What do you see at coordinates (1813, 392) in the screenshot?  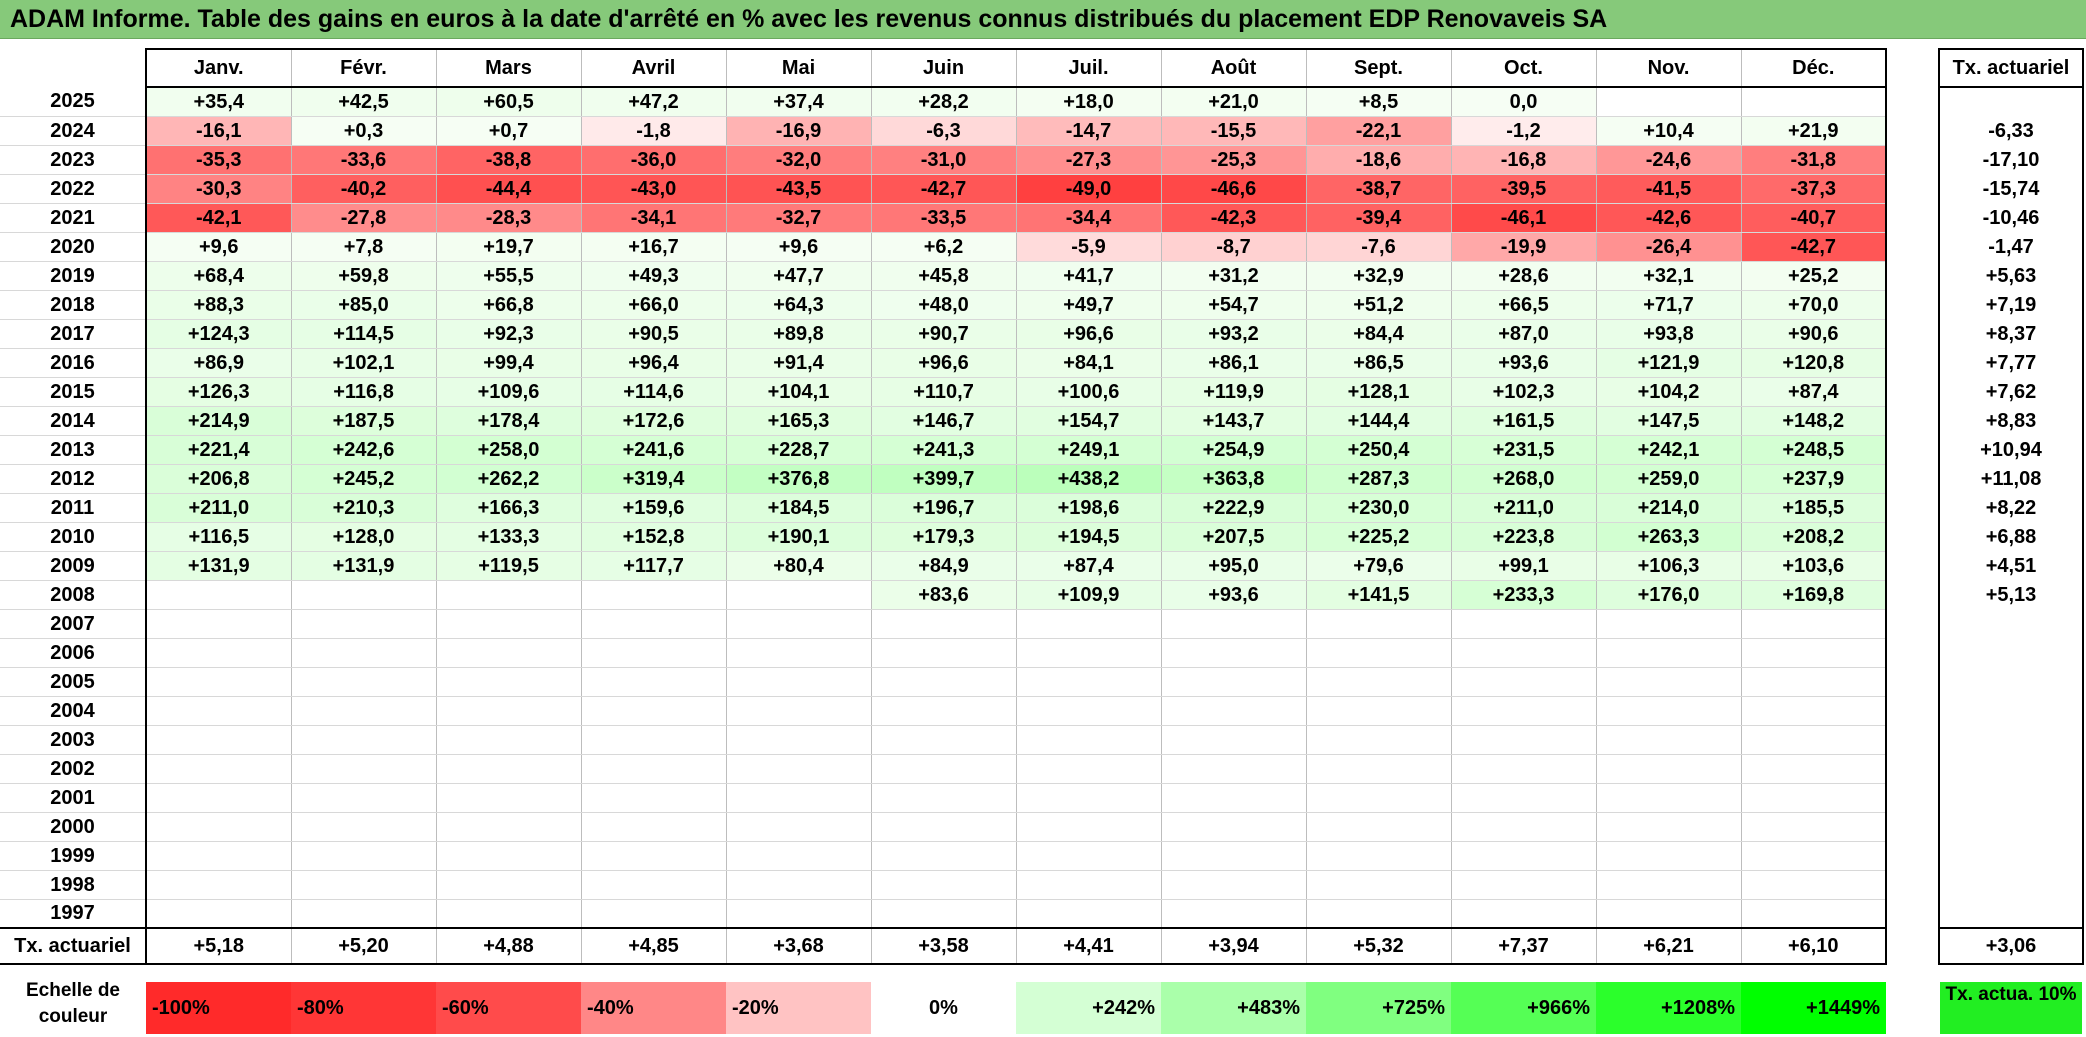 I see `gain-cell: +87,4` at bounding box center [1813, 392].